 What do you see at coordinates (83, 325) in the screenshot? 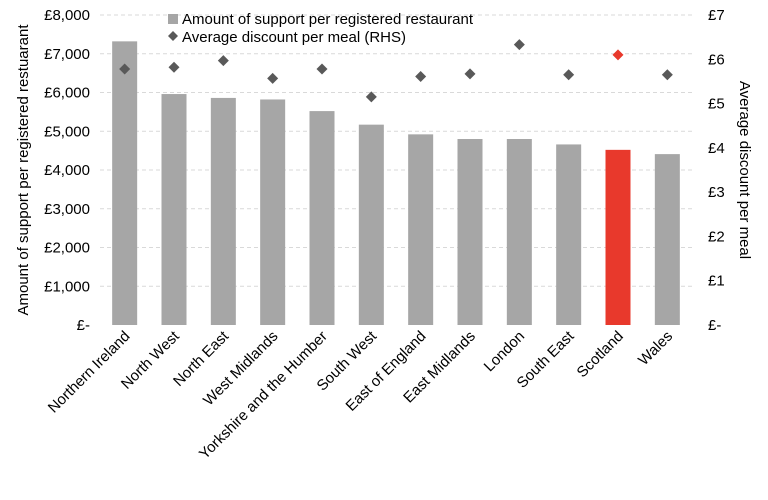
I see `left-tick-label: £-` at bounding box center [83, 325].